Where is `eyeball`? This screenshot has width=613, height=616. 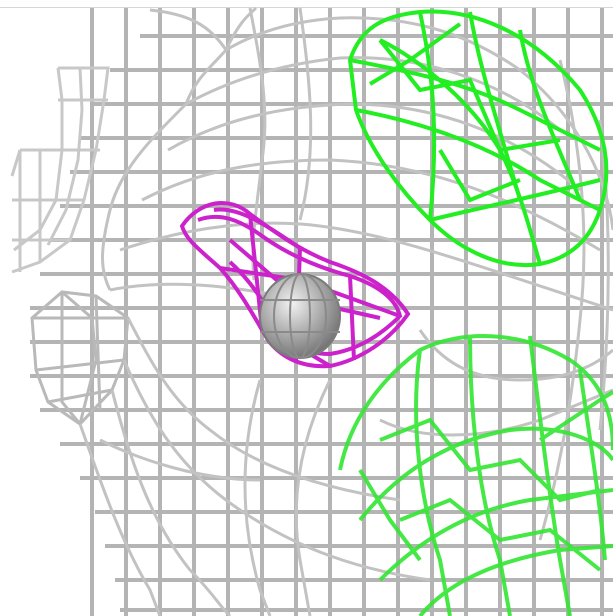
eyeball is located at coordinates (300, 316).